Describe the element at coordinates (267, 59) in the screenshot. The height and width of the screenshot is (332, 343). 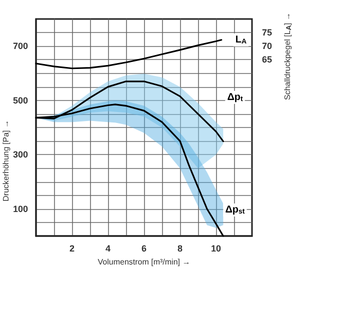
I see `y2-tick-label: 65` at that location.